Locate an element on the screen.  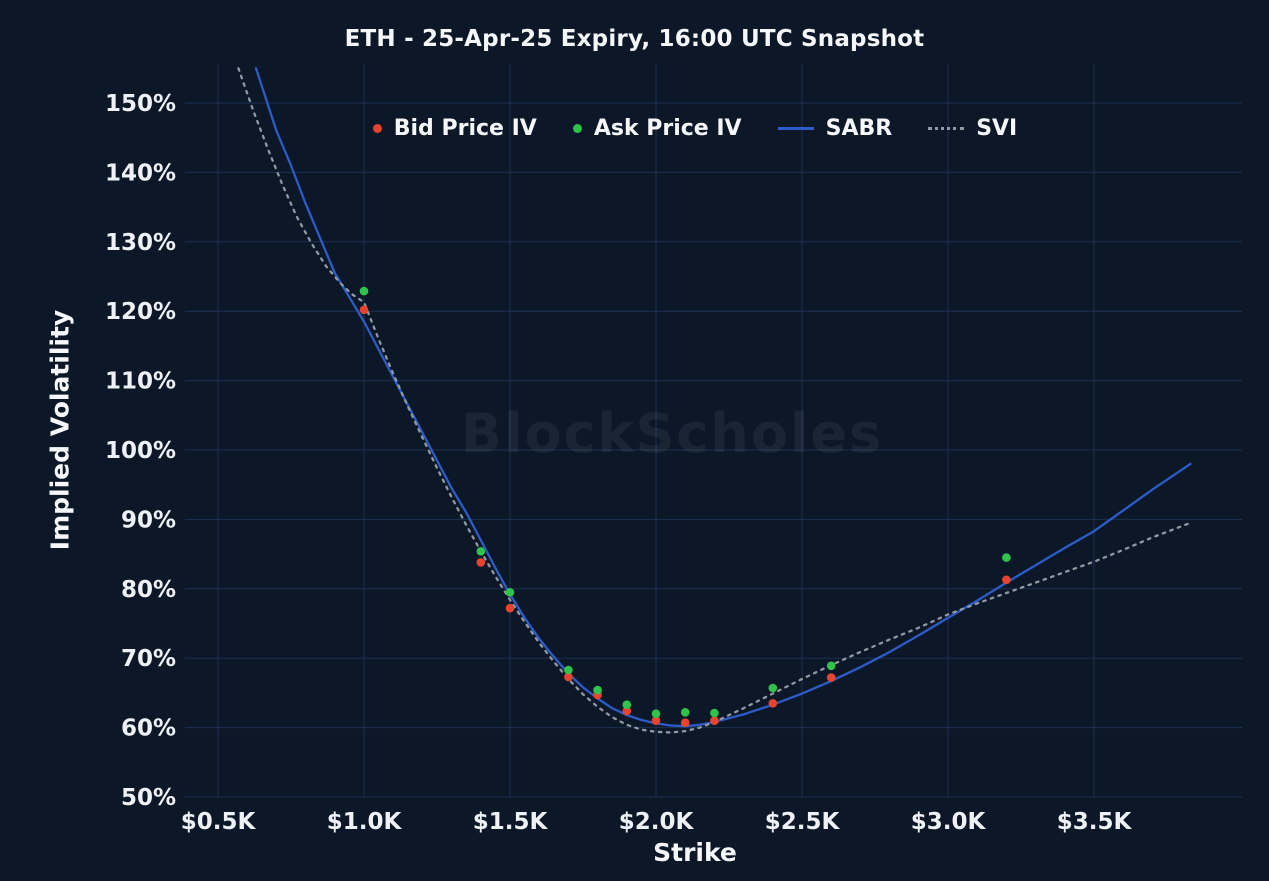
y-tick-label: 60% is located at coordinates (148, 729).